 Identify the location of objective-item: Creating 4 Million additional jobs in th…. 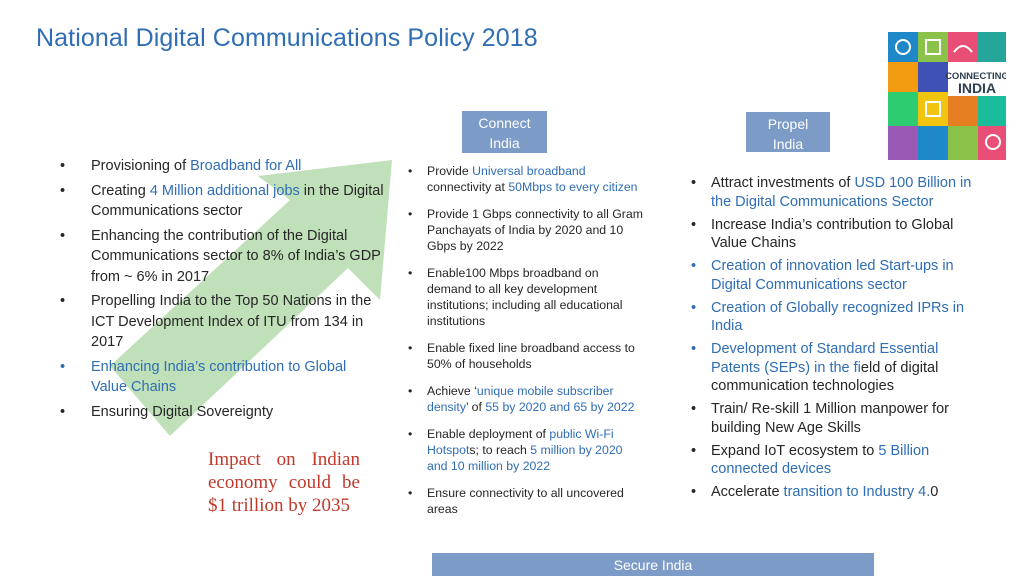
(221, 201).